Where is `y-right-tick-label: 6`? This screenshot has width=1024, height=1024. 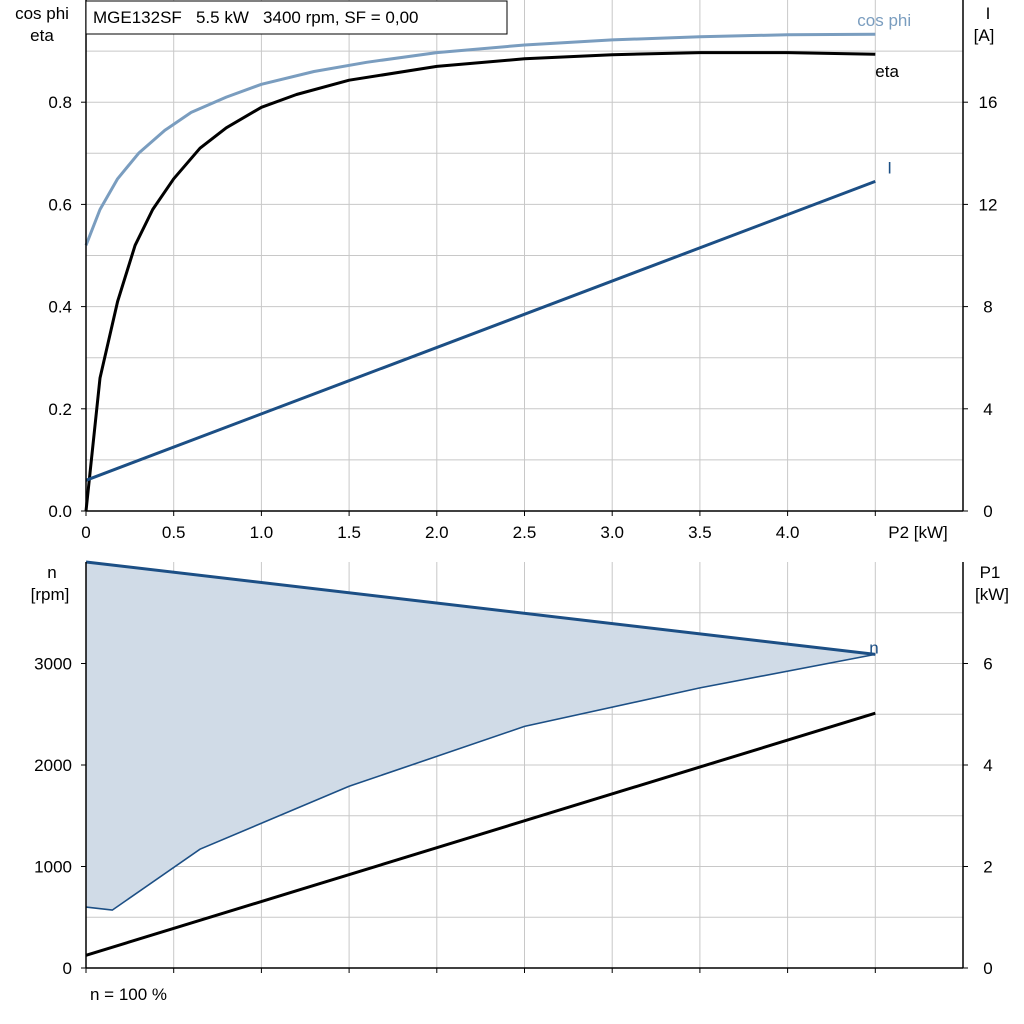 y-right-tick-label: 6 is located at coordinates (987, 664).